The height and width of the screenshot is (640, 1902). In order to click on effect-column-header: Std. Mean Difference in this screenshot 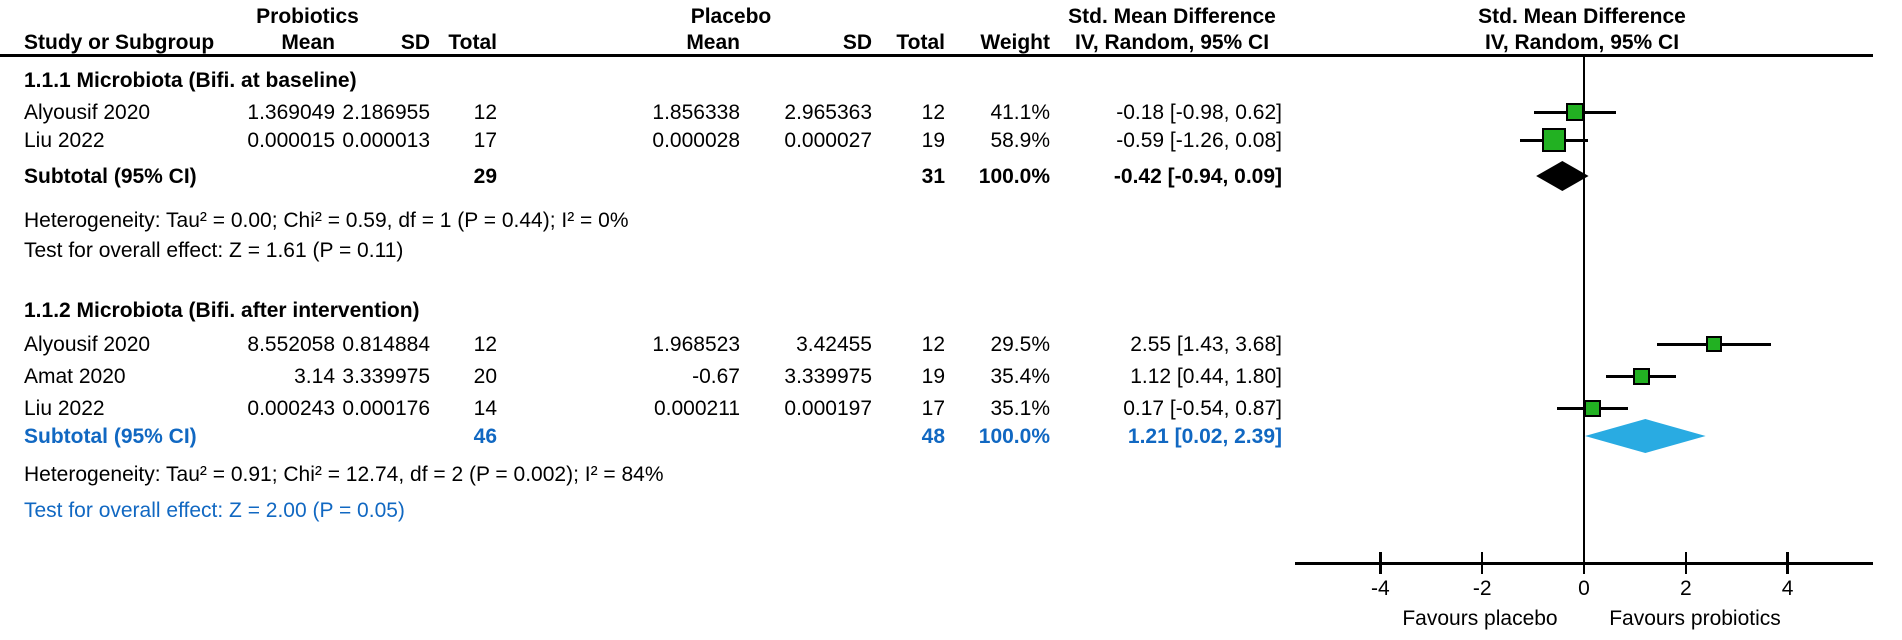, I will do `click(1172, 16)`.